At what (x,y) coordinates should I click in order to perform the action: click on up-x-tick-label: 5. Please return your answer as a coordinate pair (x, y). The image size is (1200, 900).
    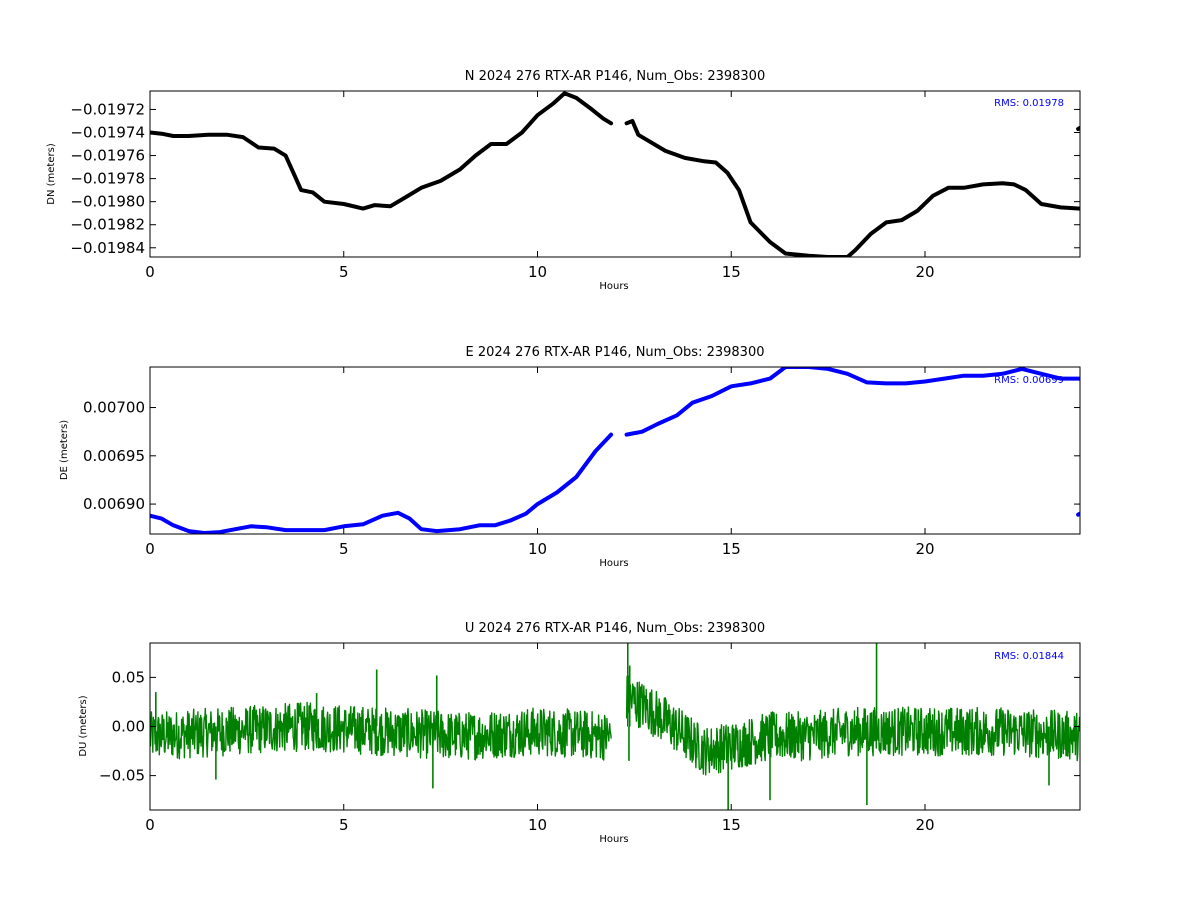
    Looking at the image, I should click on (344, 825).